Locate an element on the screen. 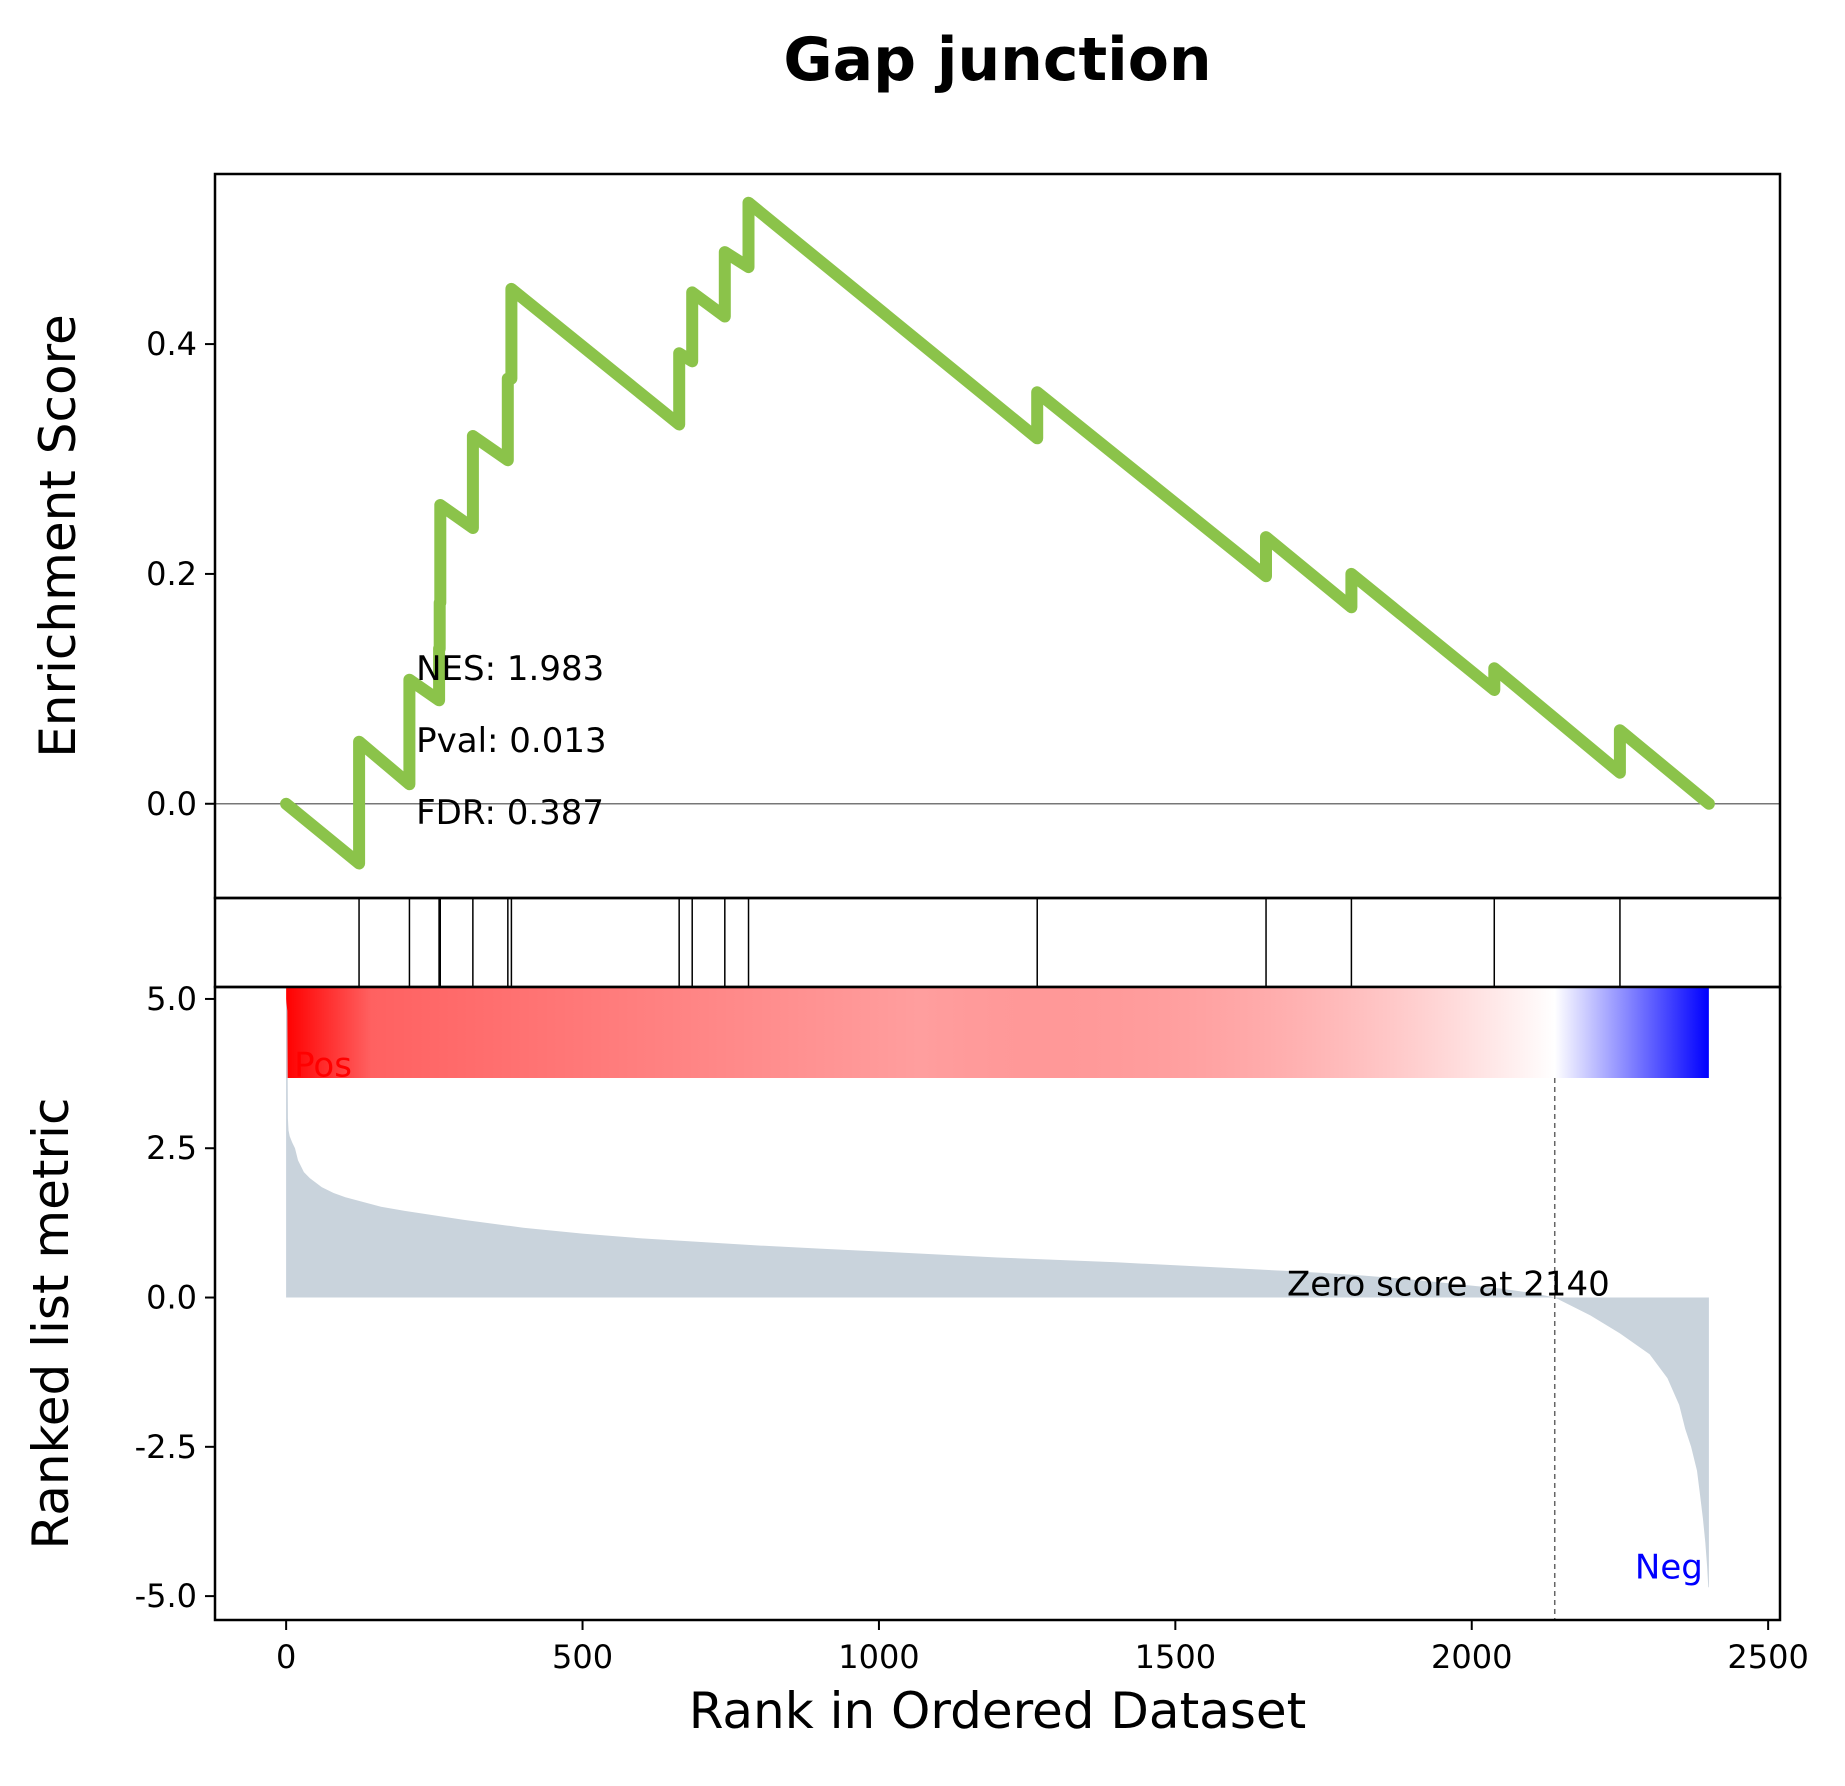 Image resolution: width=1845 pixels, height=1786 pixels. metric-y-ticks: 5.0 2.5 0.0 -2.5 -5.0 is located at coordinates (175, 1297).